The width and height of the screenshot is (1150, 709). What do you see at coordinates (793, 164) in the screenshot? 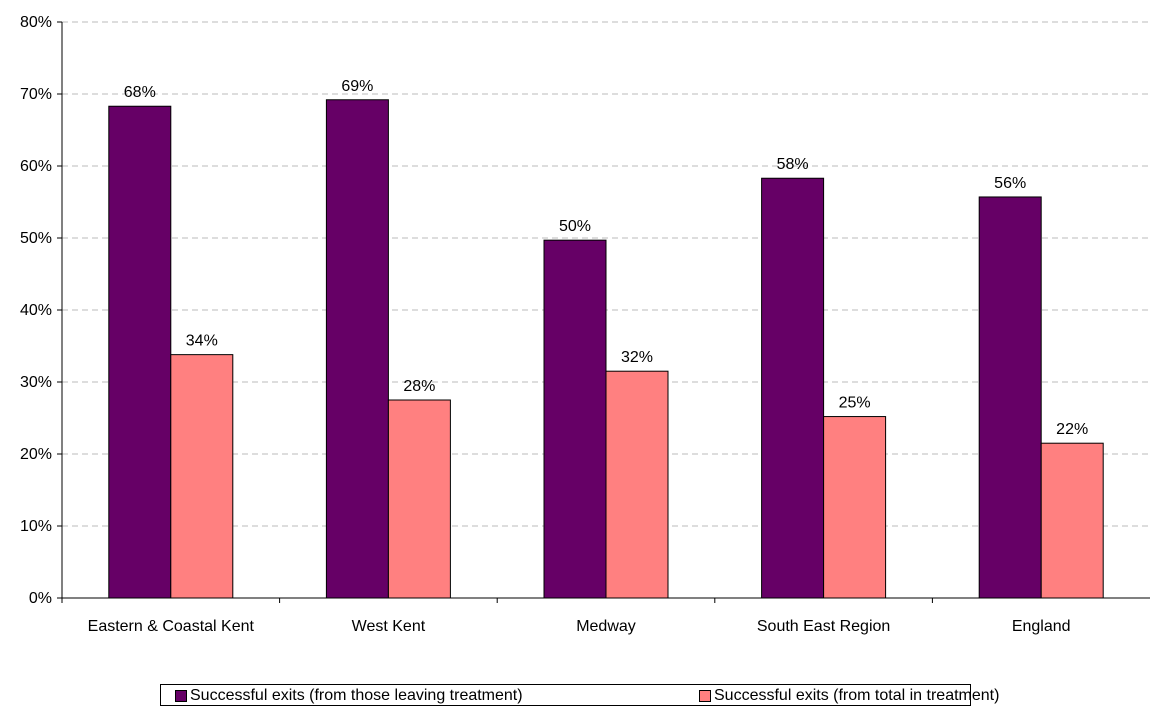
I see `data-label: 58%` at bounding box center [793, 164].